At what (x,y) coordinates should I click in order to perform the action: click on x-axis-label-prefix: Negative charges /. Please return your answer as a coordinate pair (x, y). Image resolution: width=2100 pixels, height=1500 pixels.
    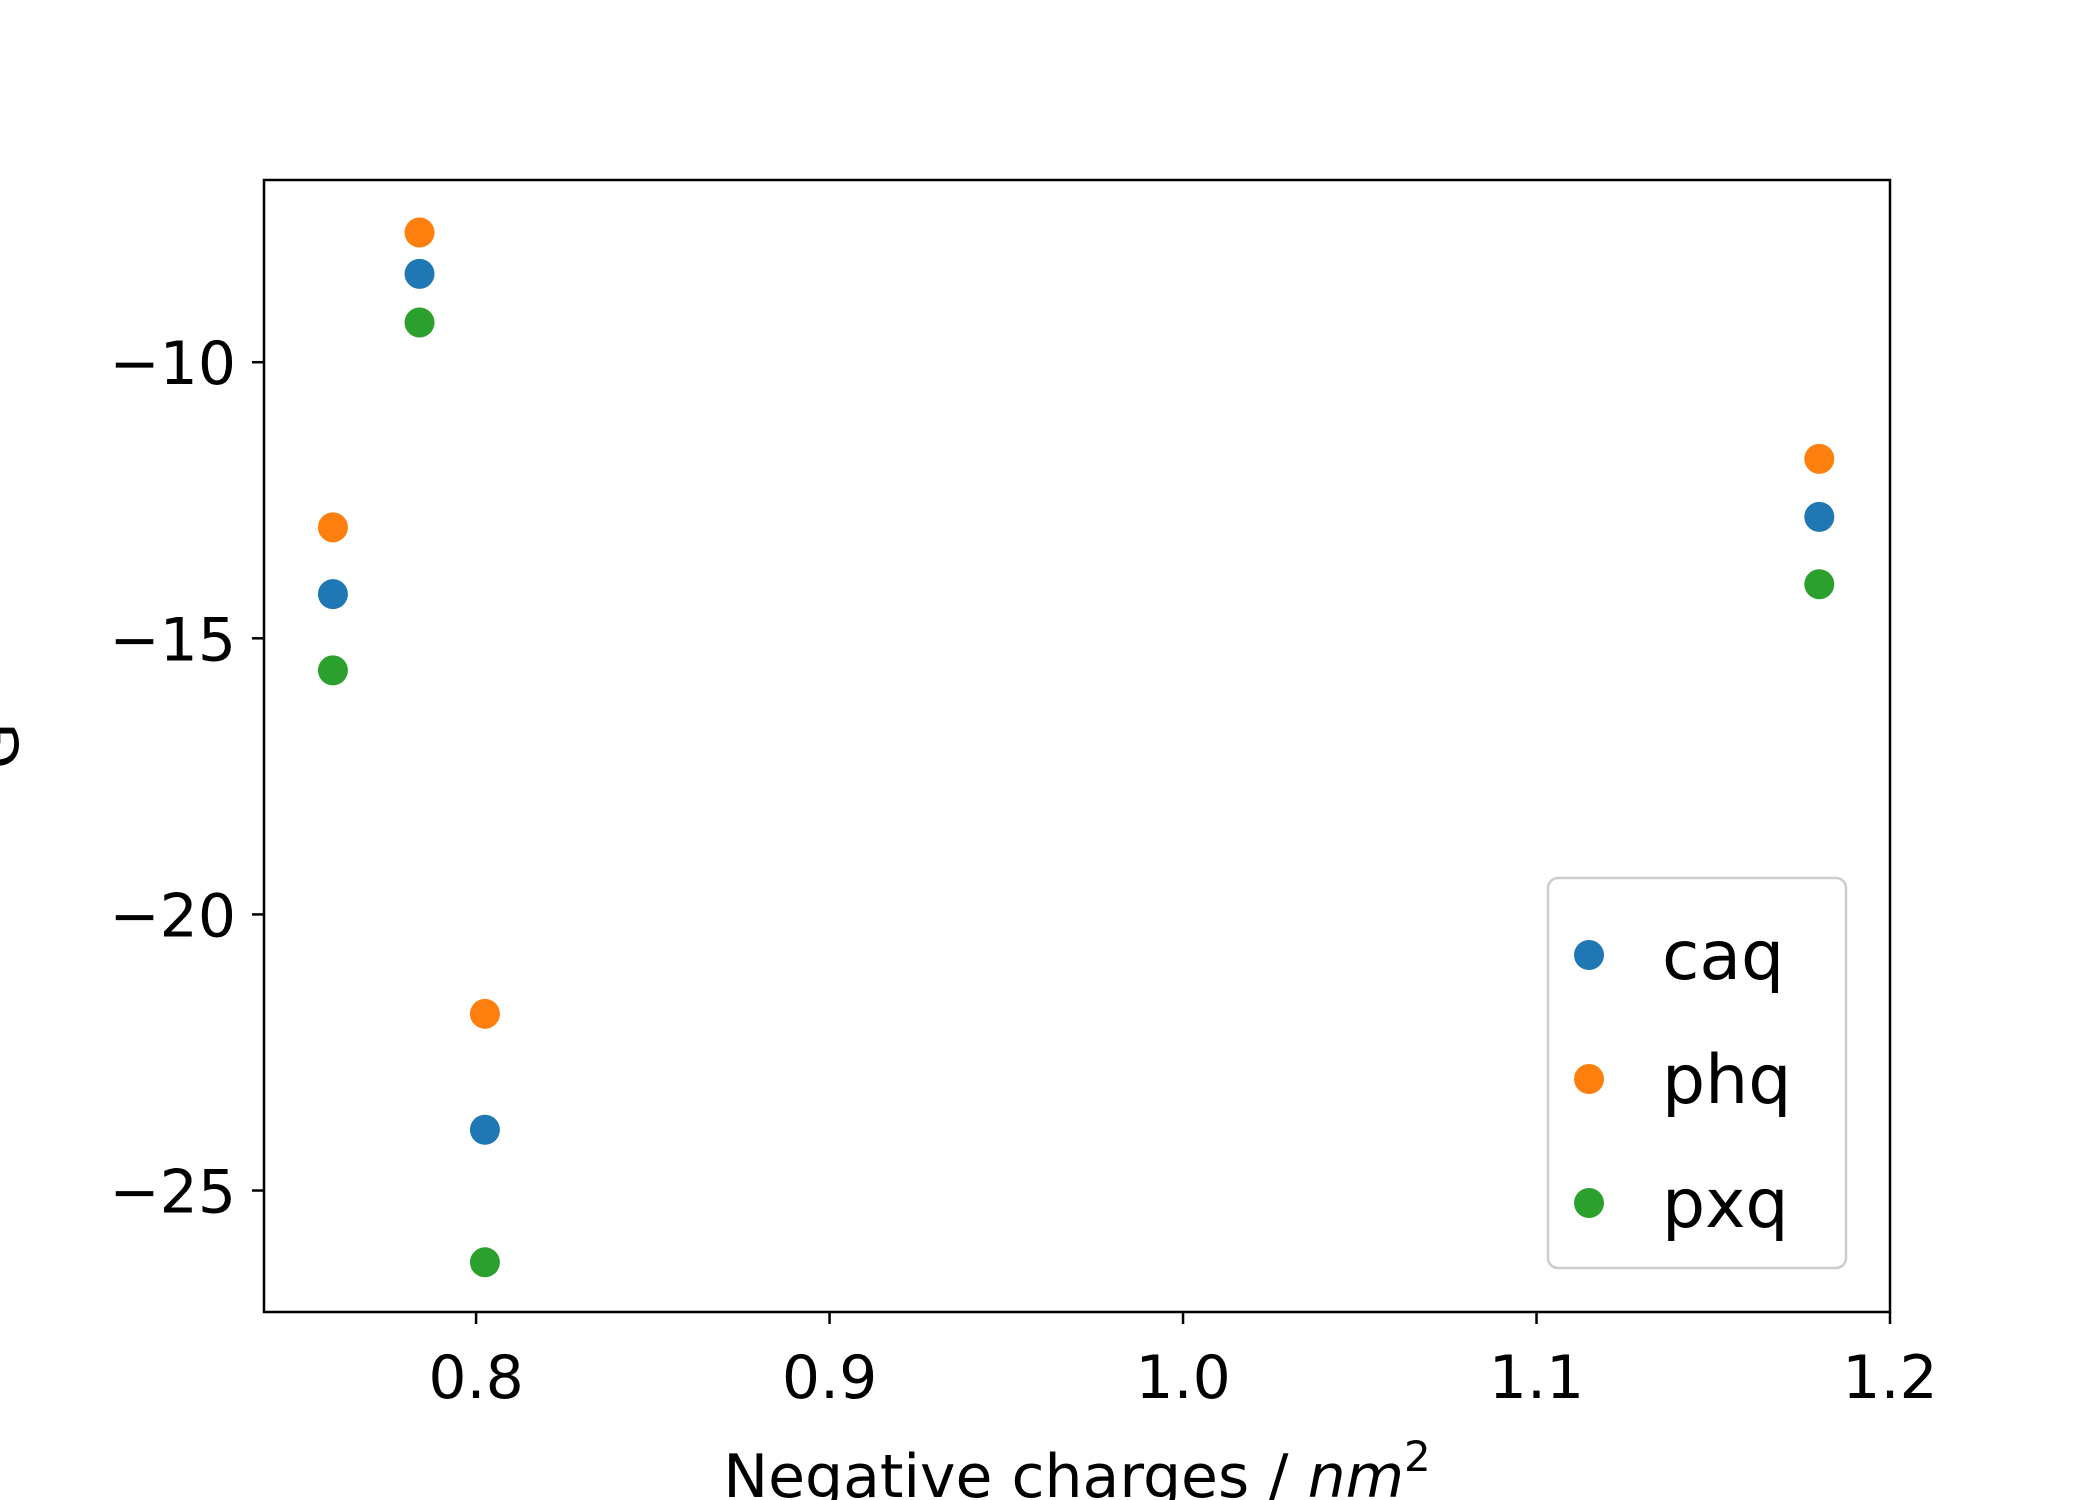
    Looking at the image, I should click on (1015, 1471).